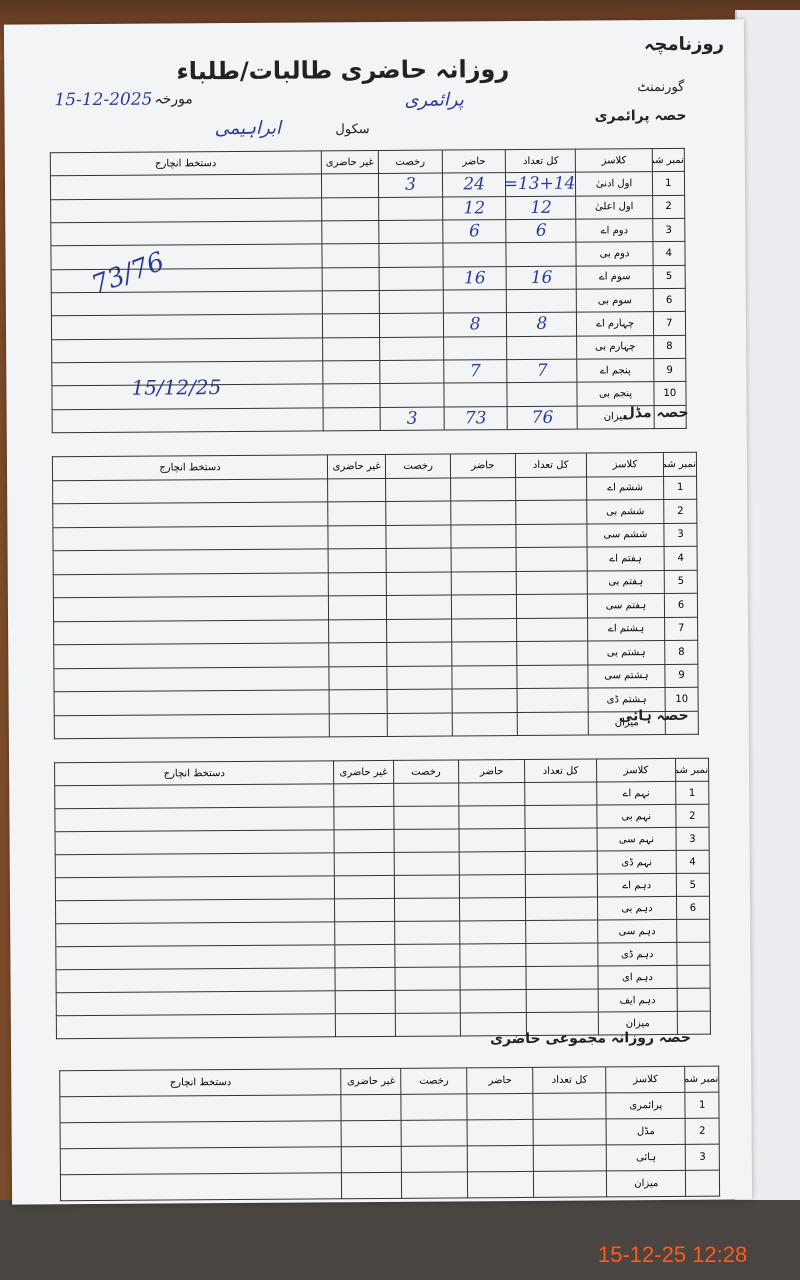  I want to click on column-header: کلاسز, so click(625, 464).